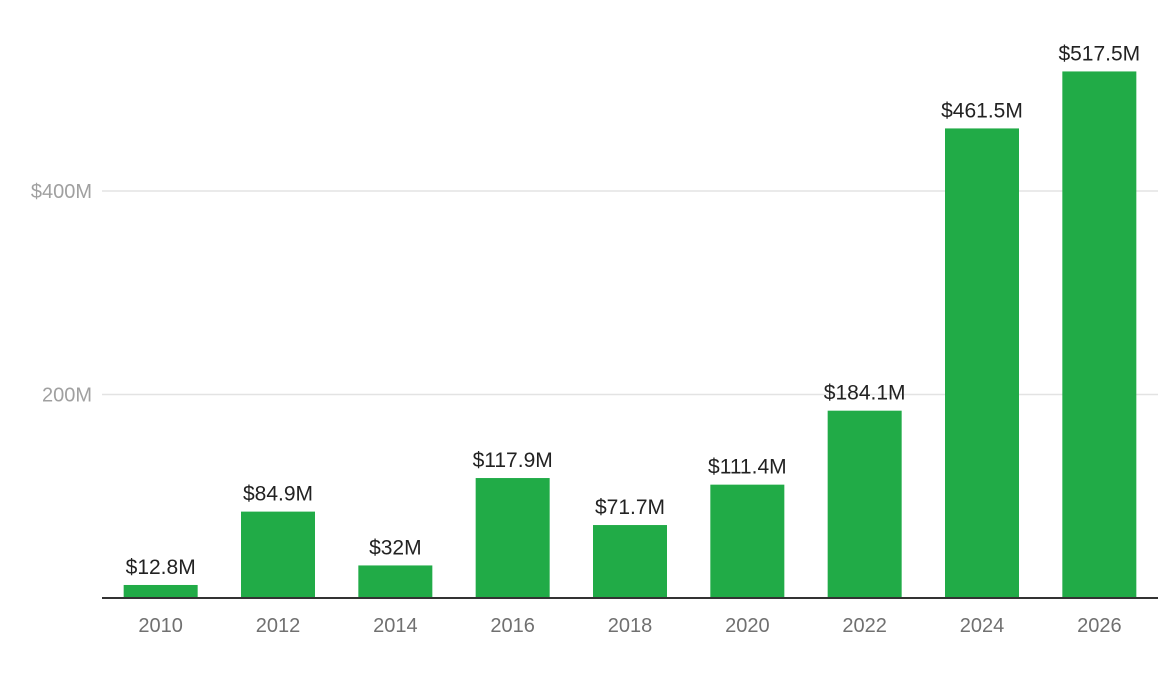  Describe the element at coordinates (982, 626) in the screenshot. I see `x-tick-label-2024: 2024` at that location.